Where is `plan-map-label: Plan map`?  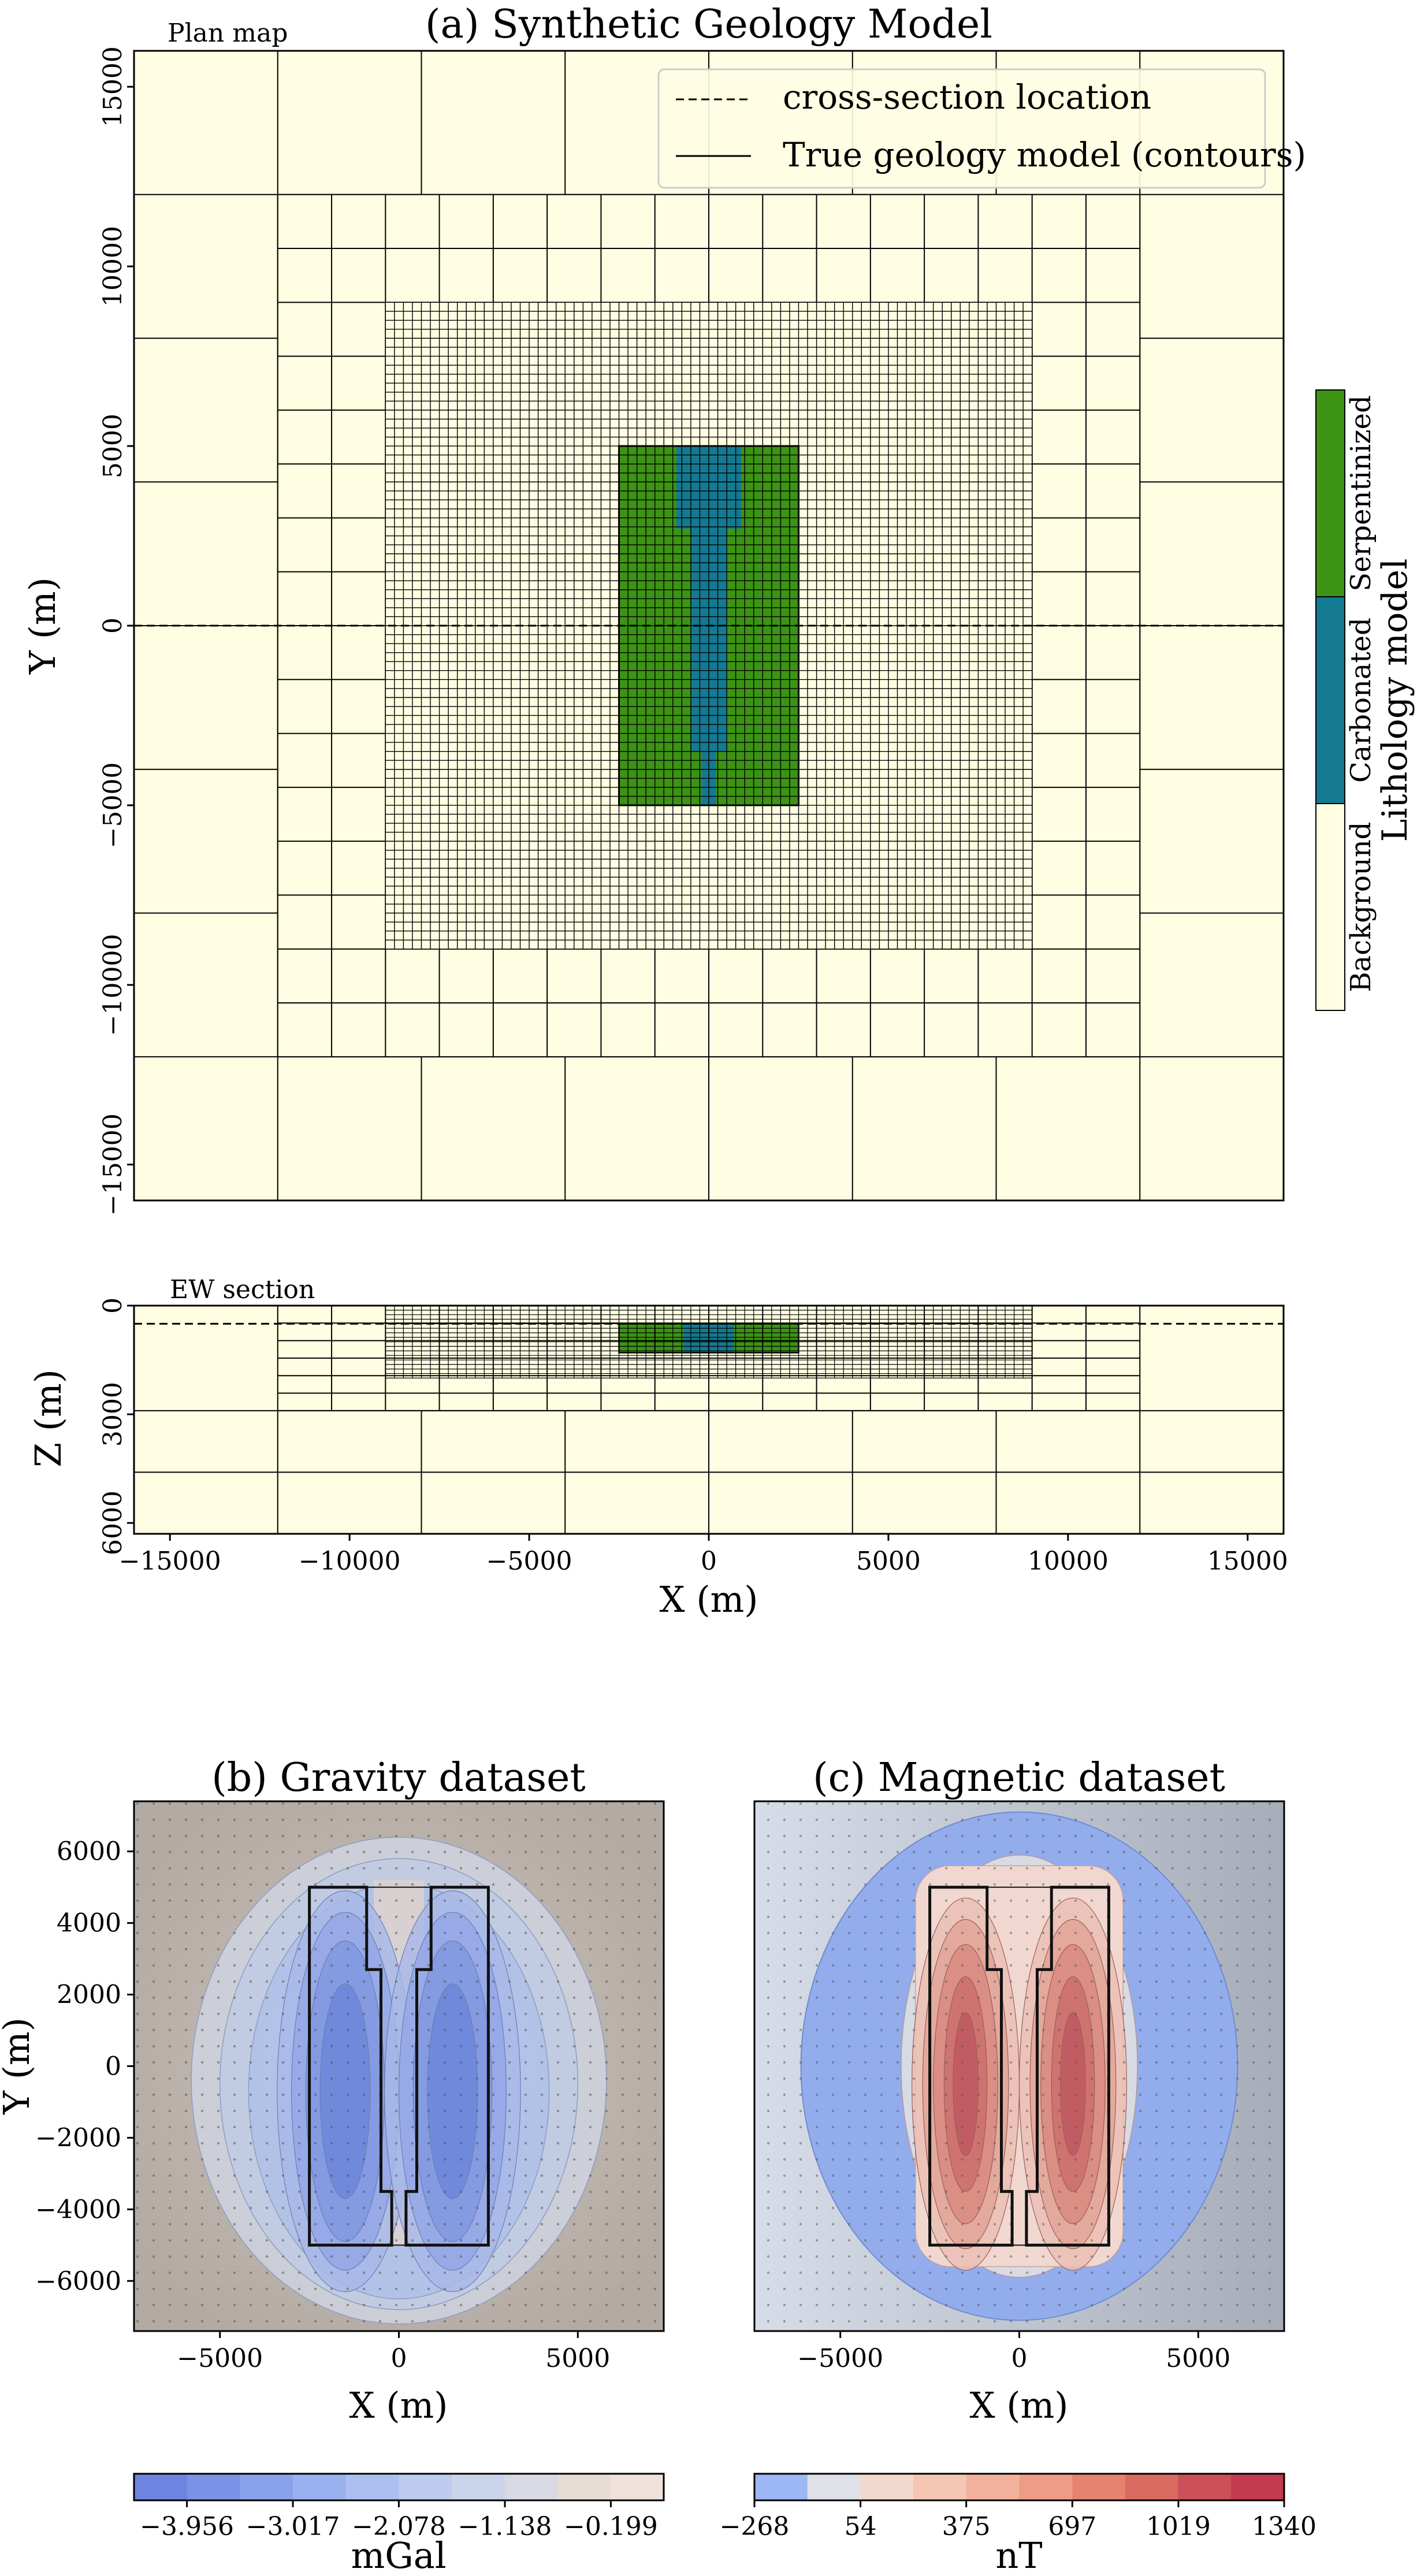
plan-map-label: Plan map is located at coordinates (228, 33).